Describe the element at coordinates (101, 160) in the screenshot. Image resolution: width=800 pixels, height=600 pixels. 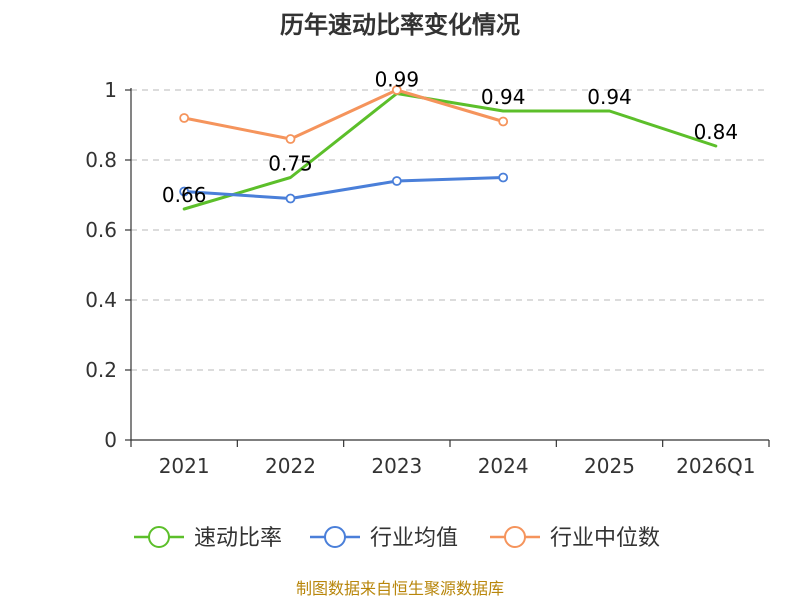
I see `y-tick-label: 0.8` at that location.